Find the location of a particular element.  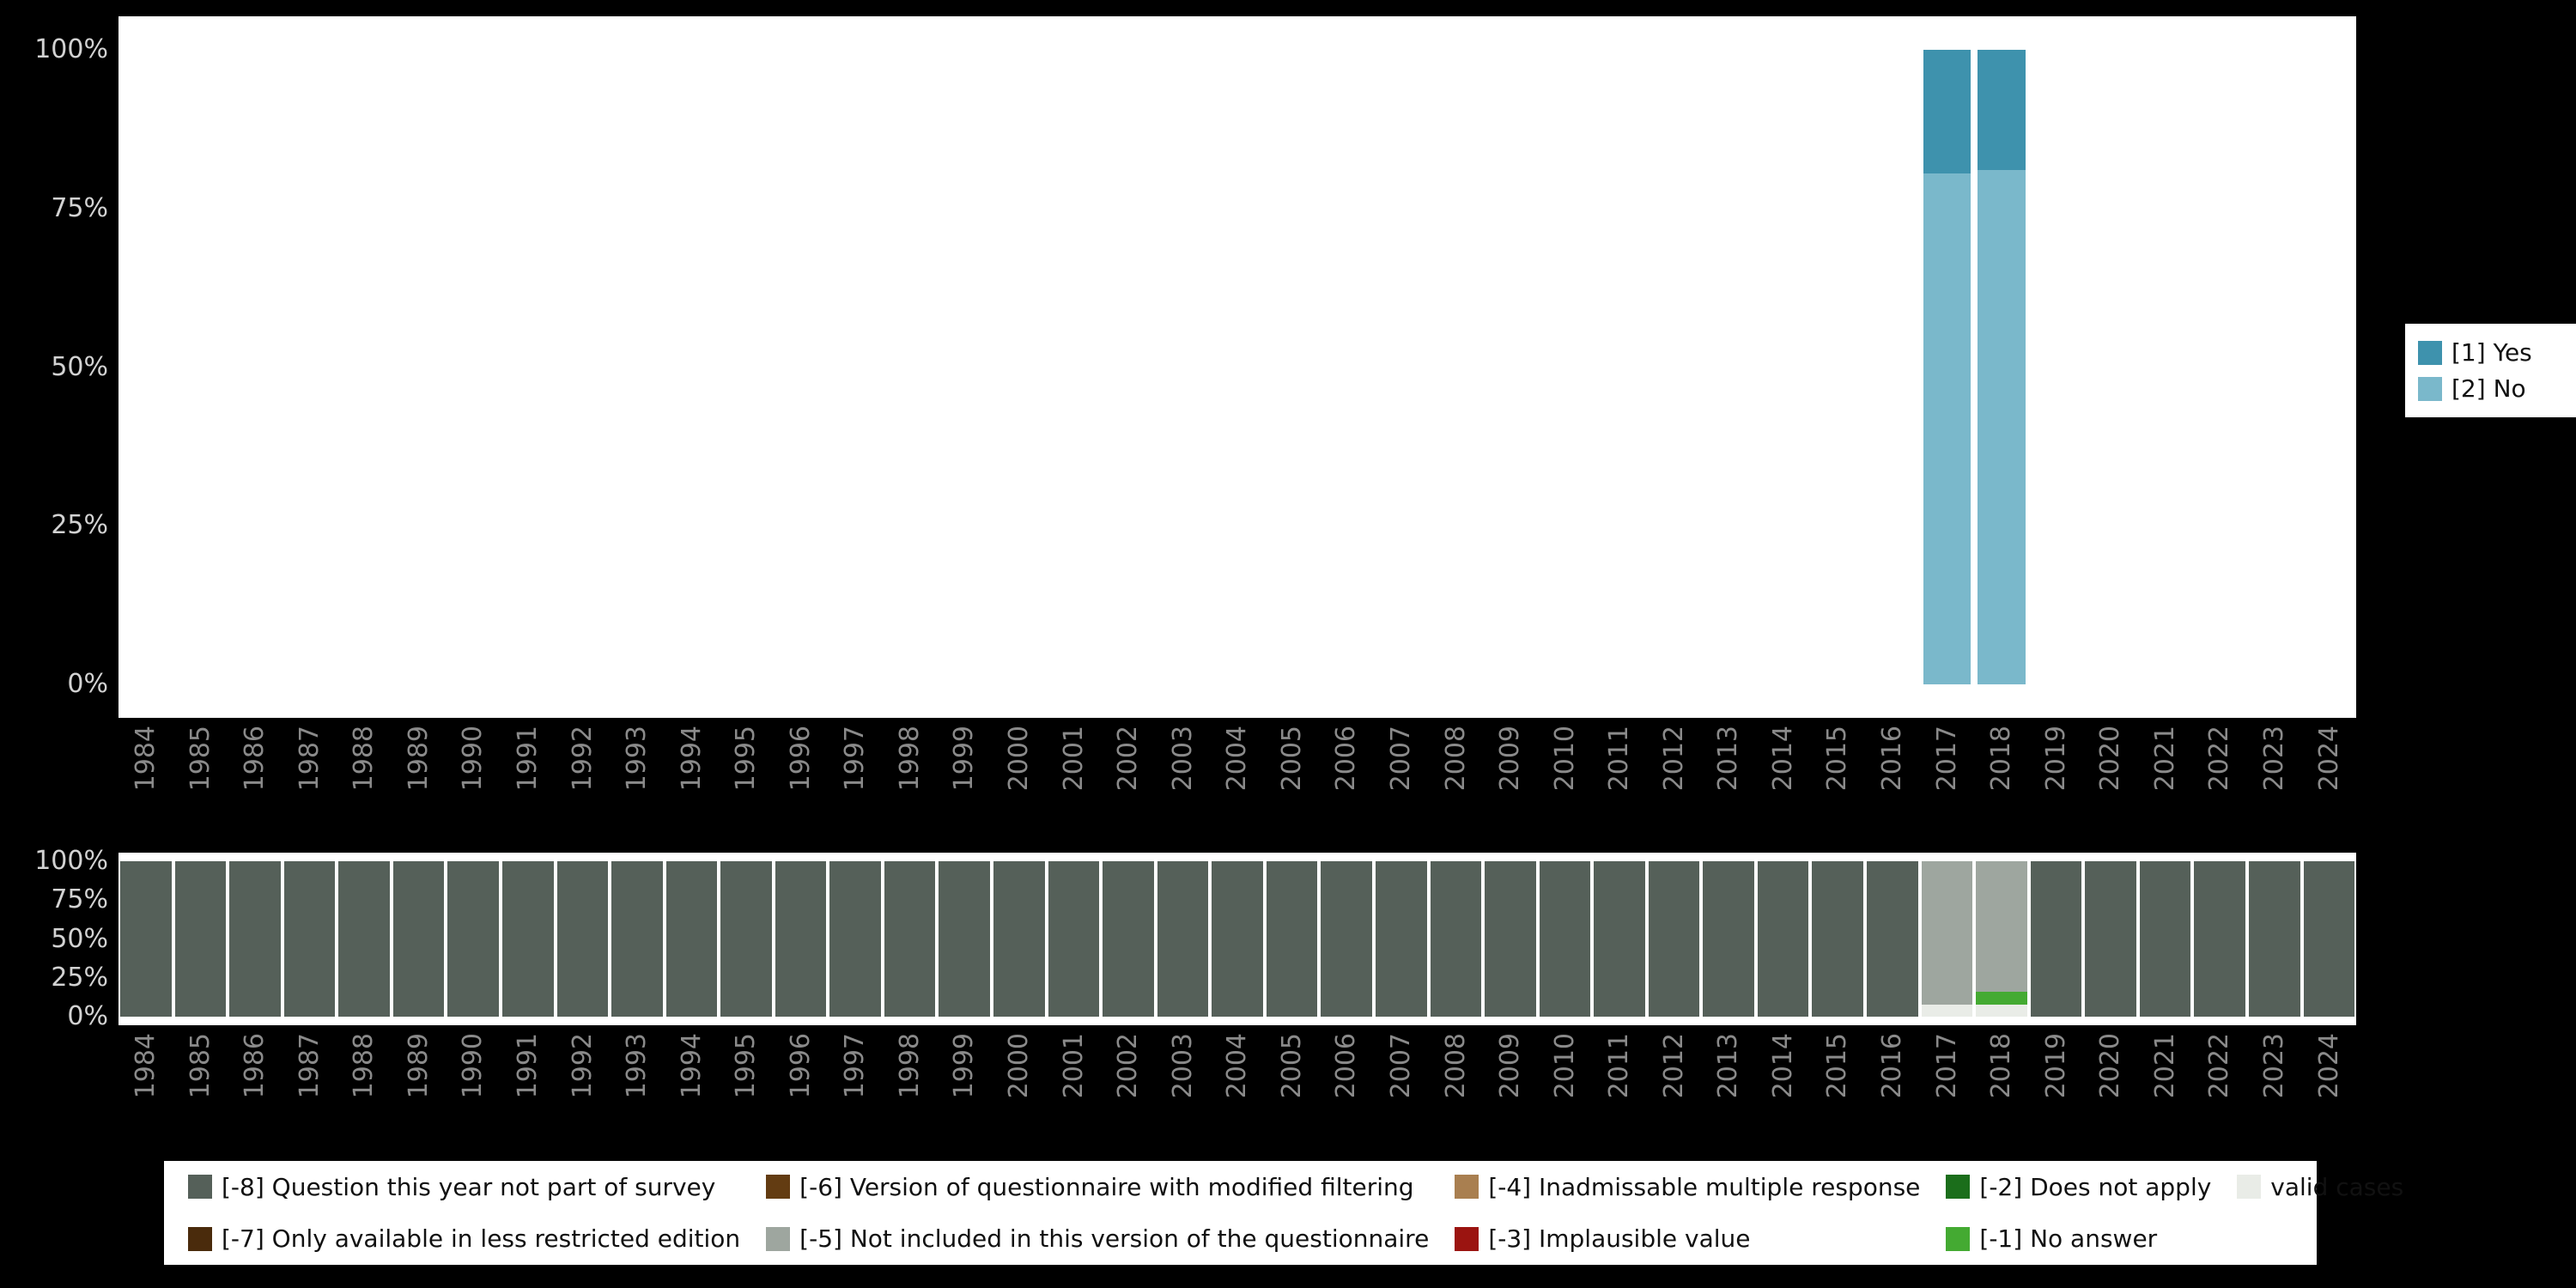

x-tick-2015: 2015 is located at coordinates (1837, 774).